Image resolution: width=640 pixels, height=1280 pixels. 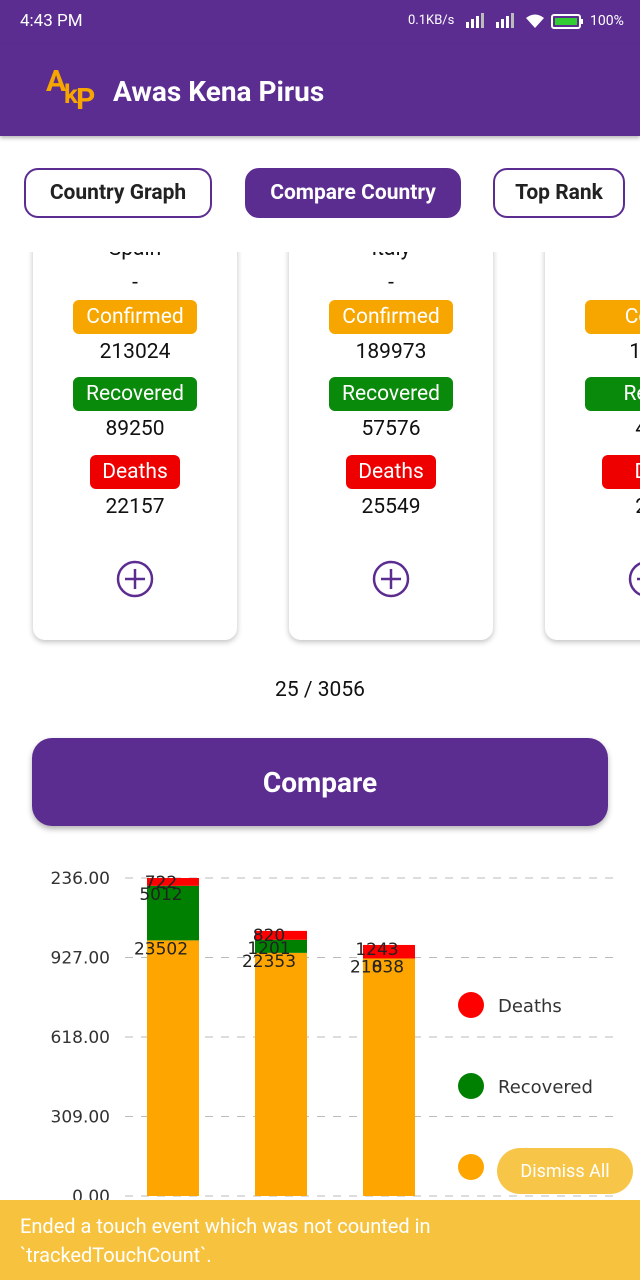 What do you see at coordinates (545, 1087) in the screenshot?
I see `legend-label: Recovered` at bounding box center [545, 1087].